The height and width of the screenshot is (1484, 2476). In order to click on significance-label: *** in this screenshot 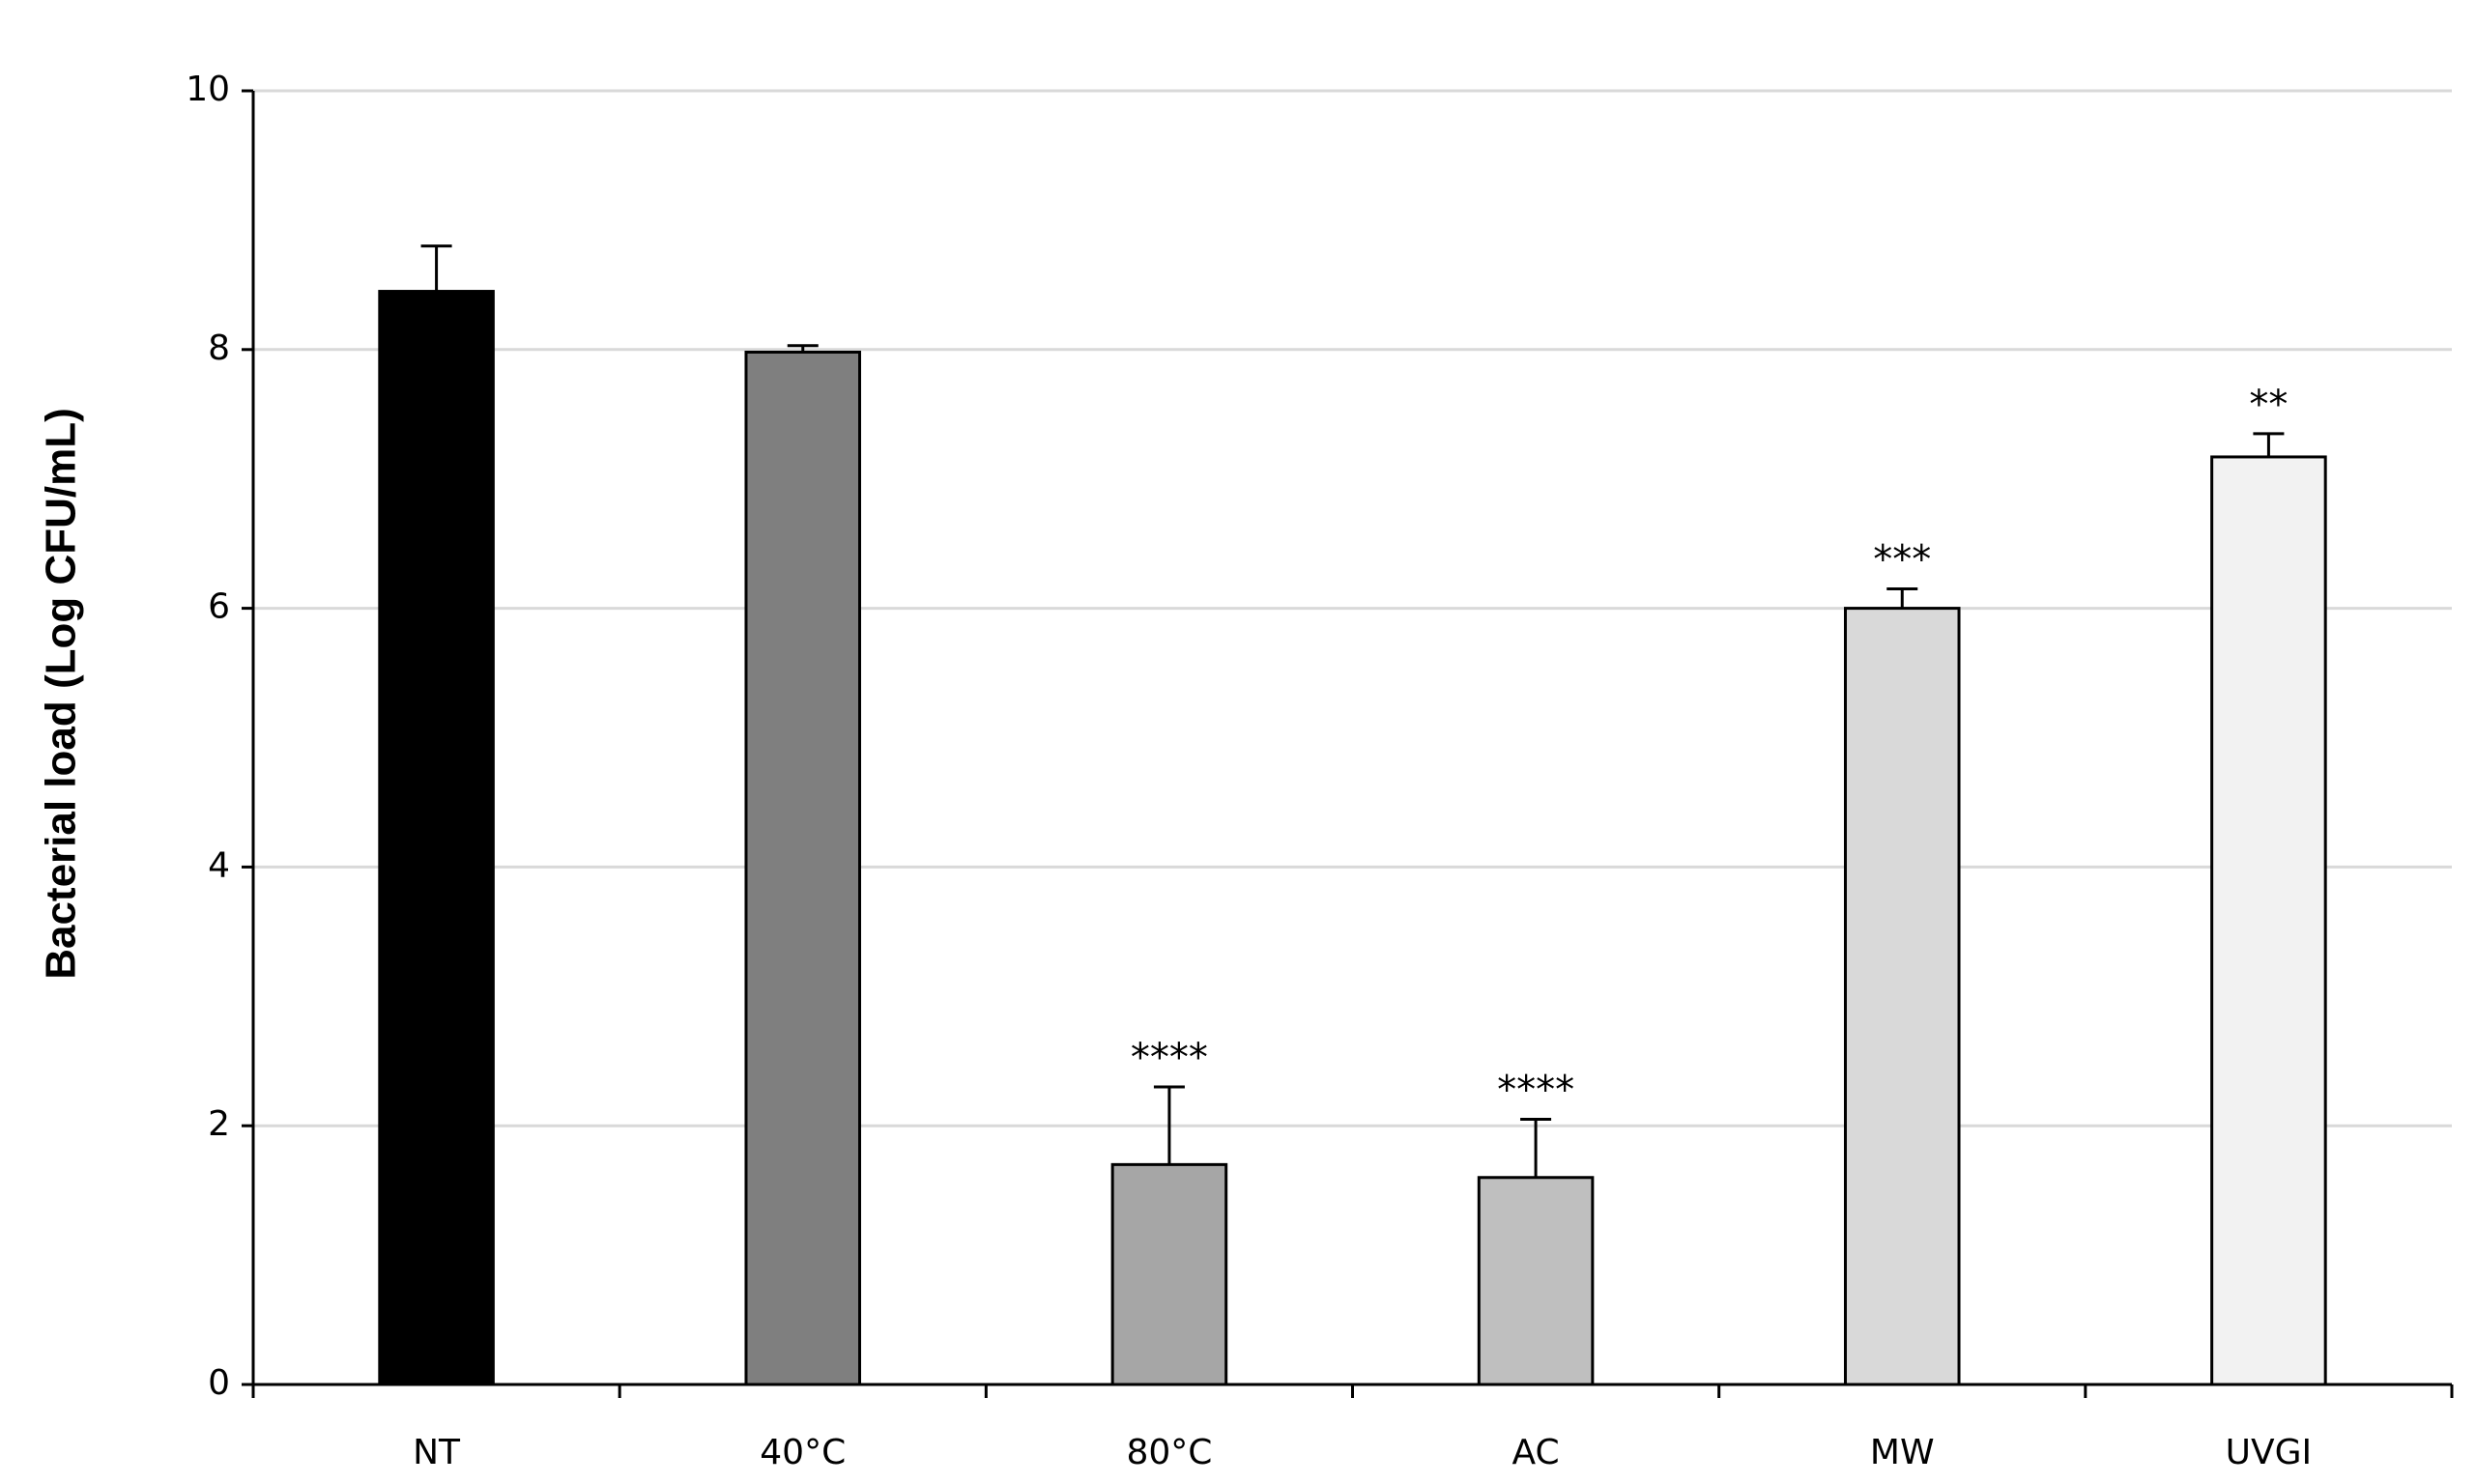, I will do `click(1902, 560)`.